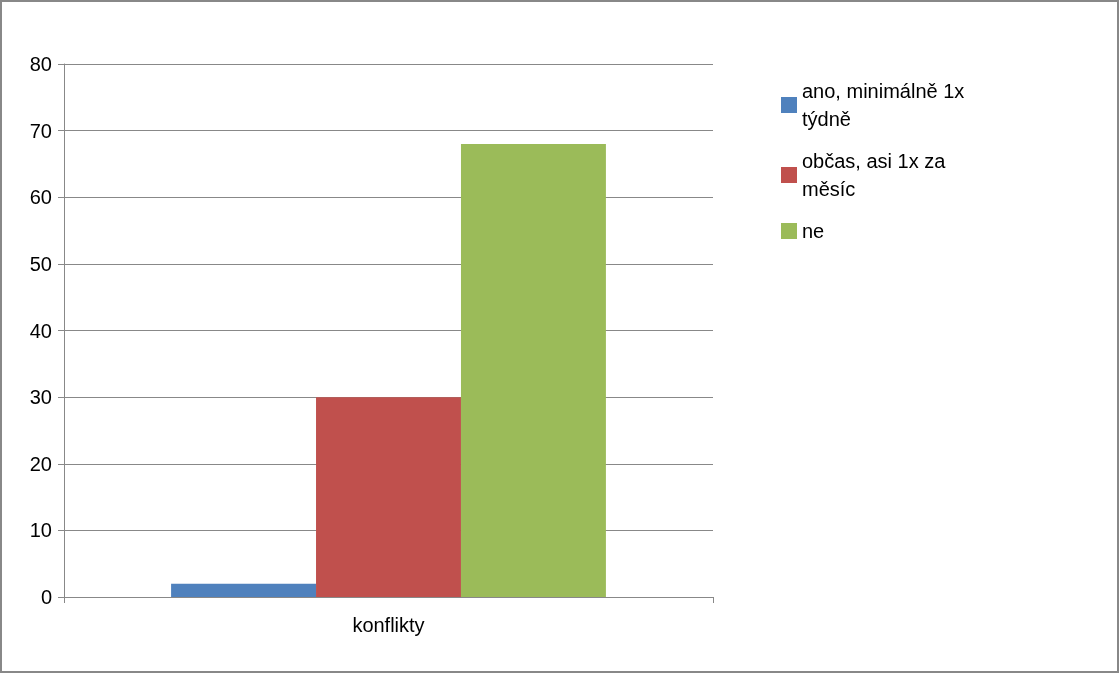  I want to click on y-tick-label: 20, so click(40, 463).